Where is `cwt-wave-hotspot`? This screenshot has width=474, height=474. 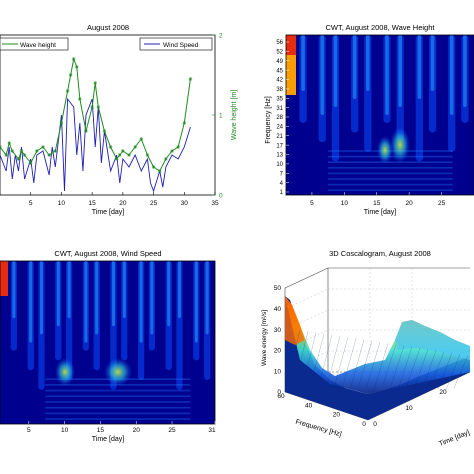
cwt-wave-hotspot is located at coordinates (400, 145).